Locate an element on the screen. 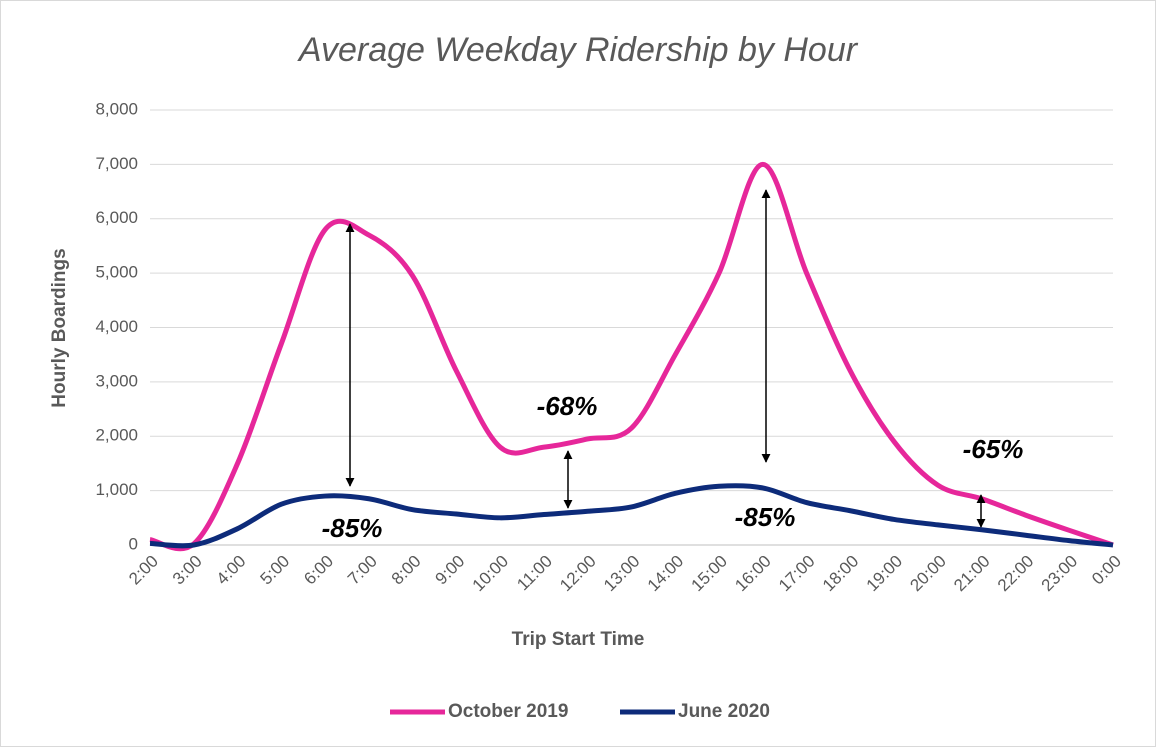 This screenshot has width=1156, height=752. y-tick-label: 8,000 is located at coordinates (116, 108).